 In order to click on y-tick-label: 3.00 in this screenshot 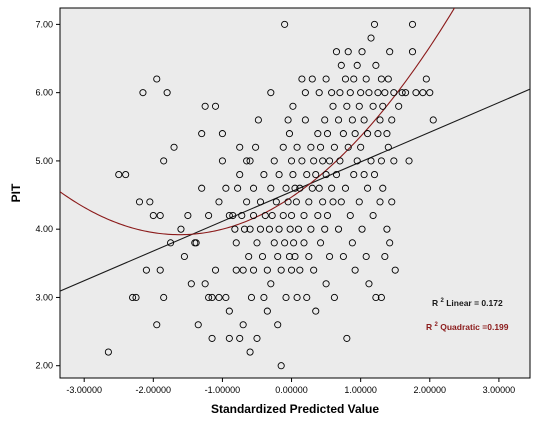, I will do `click(44, 297)`.